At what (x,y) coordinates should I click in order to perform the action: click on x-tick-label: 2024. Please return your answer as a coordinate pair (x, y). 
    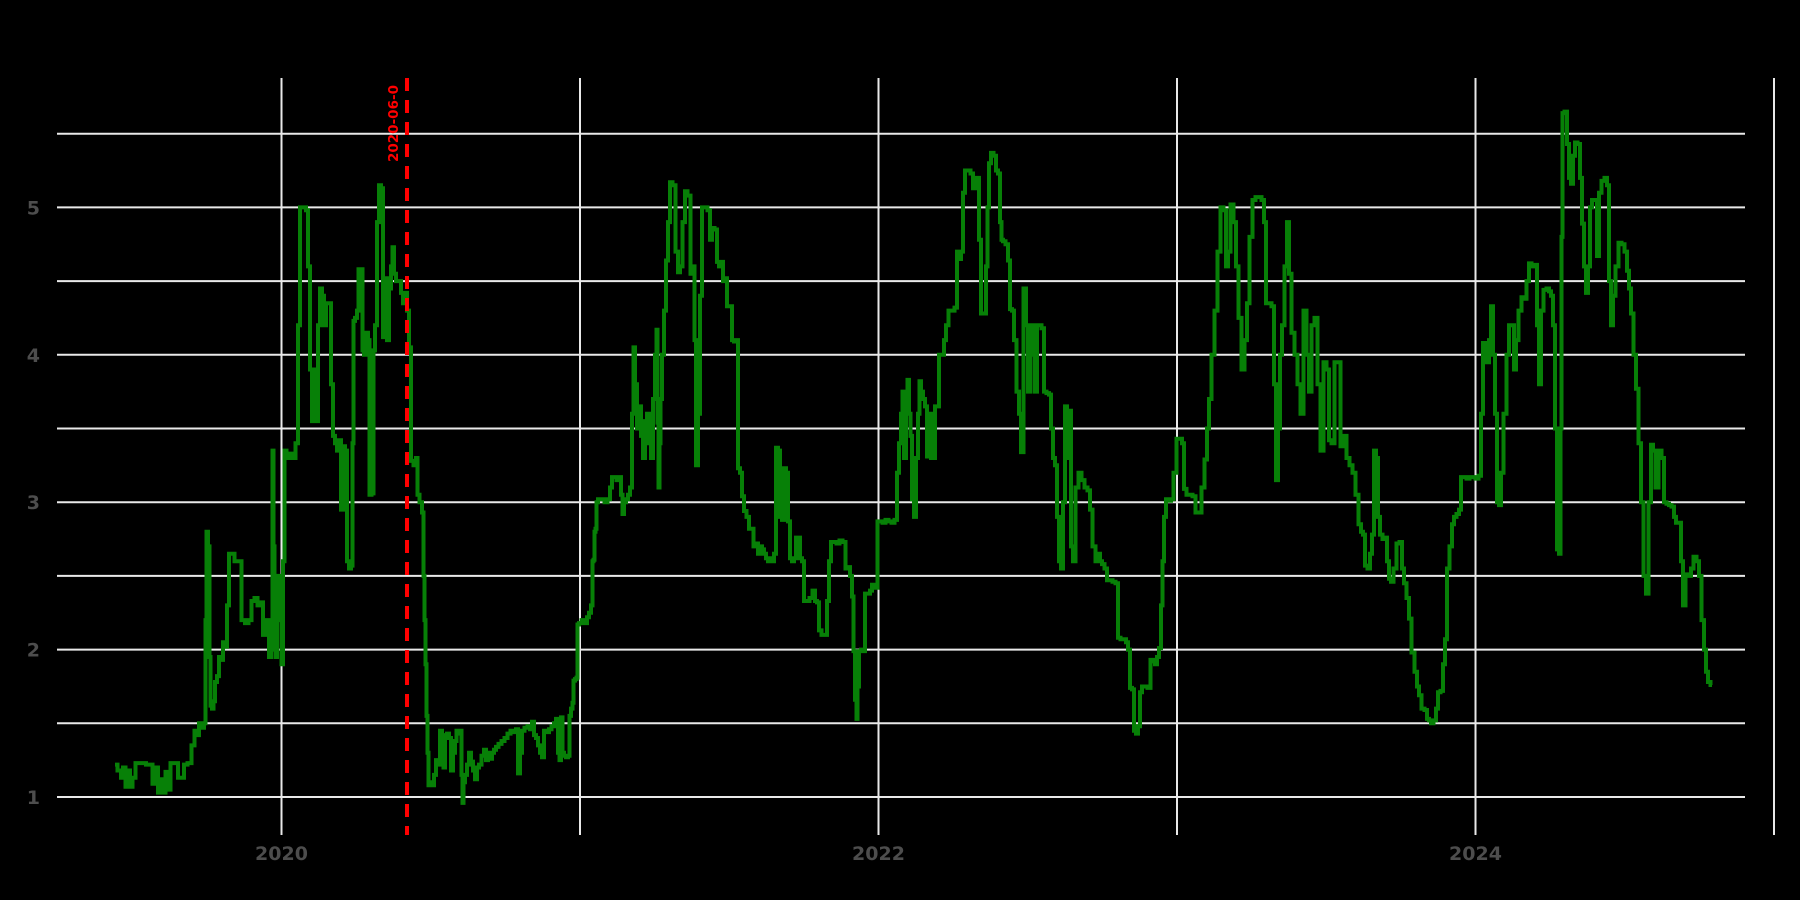
    Looking at the image, I should click on (1475, 854).